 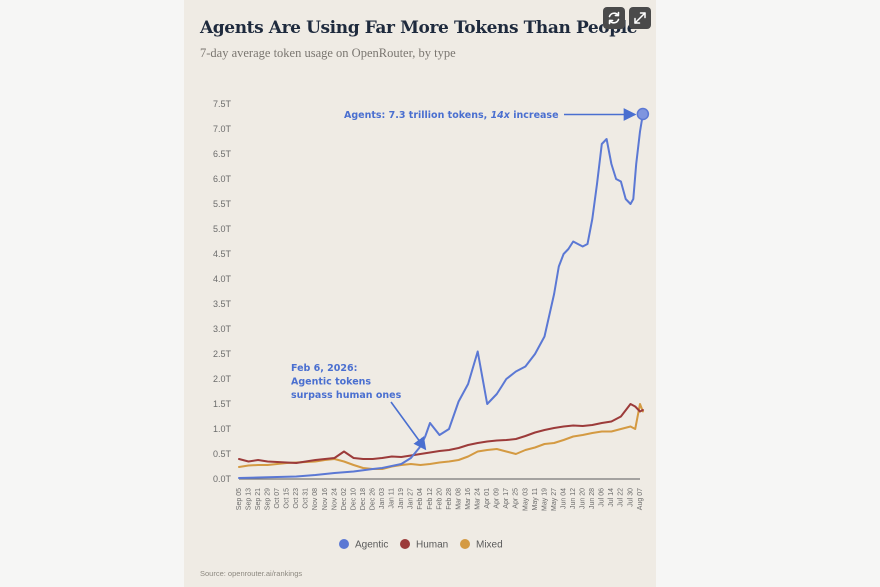 I want to click on x-tick-label: Jun 20, so click(x=583, y=498).